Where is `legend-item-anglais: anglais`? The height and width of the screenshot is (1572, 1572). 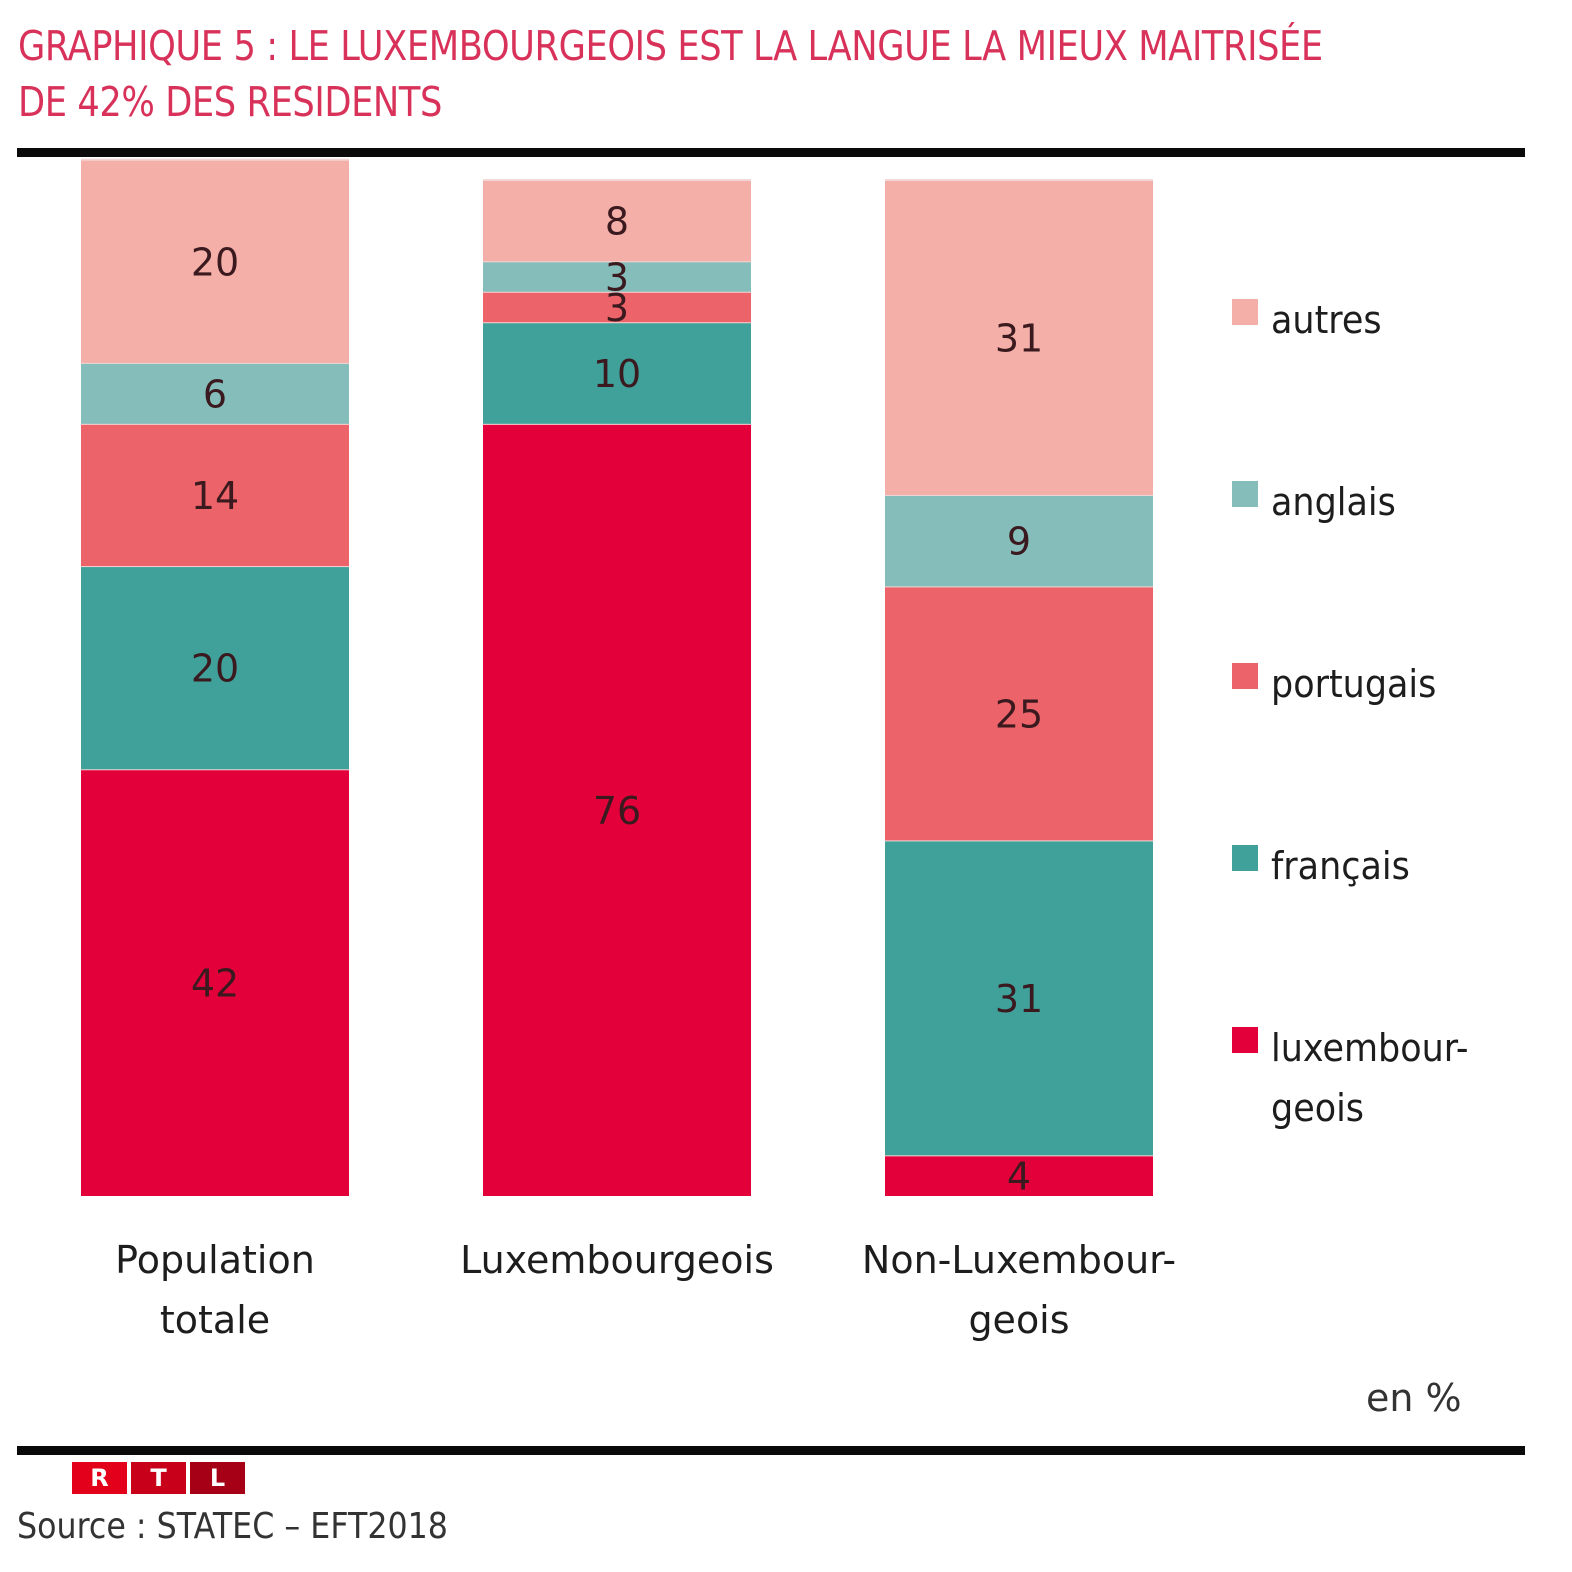
legend-item-anglais: anglais is located at coordinates (1371, 502).